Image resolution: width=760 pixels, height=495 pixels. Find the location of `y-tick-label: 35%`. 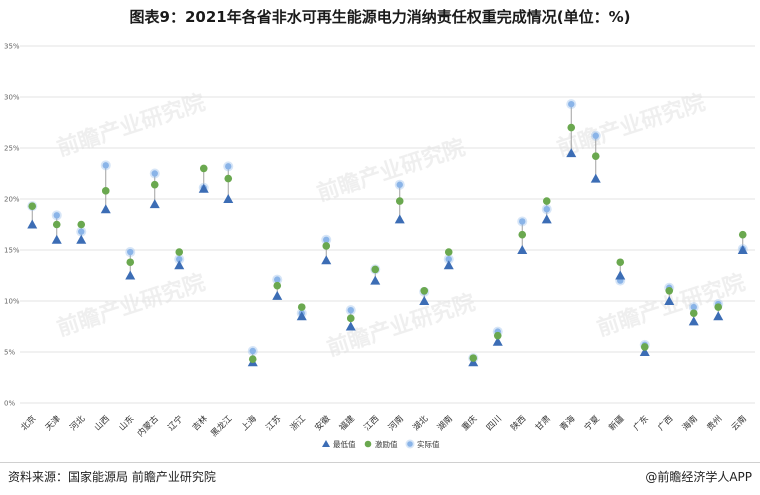

y-tick-label: 35% is located at coordinates (12, 47).